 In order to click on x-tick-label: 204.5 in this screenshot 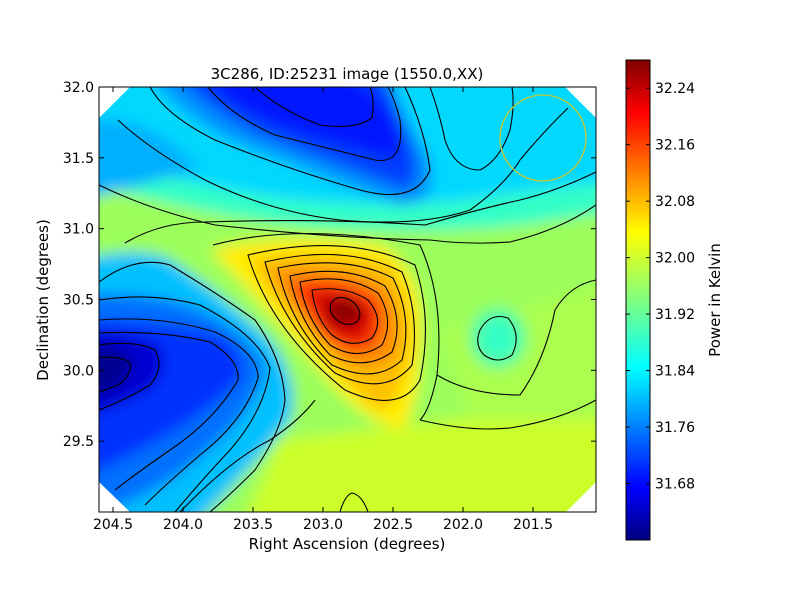, I will do `click(113, 525)`.